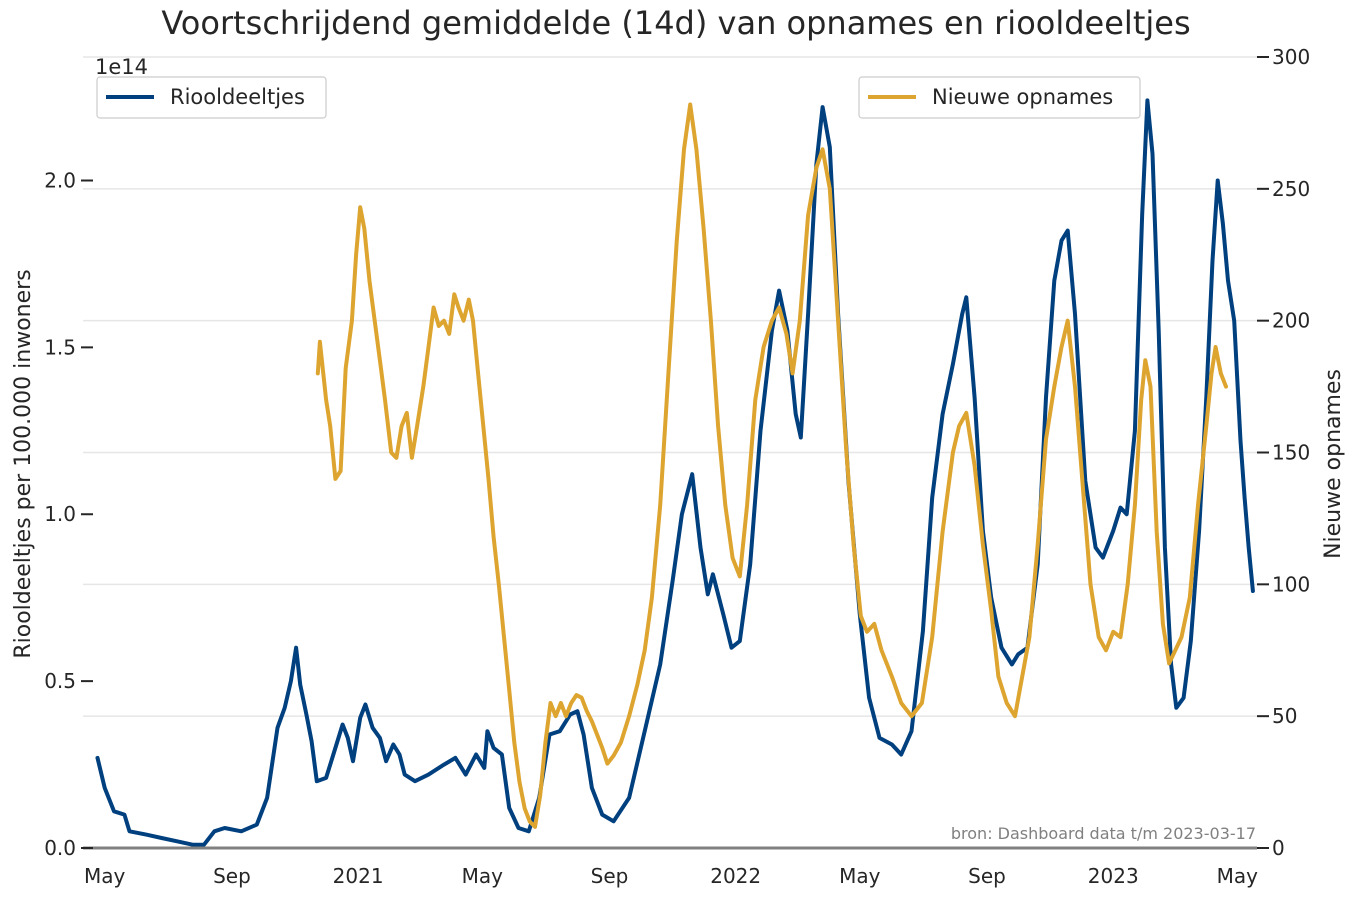 Image resolution: width=1356 pixels, height=898 pixels. I want to click on legend-left-box, so click(211, 97).